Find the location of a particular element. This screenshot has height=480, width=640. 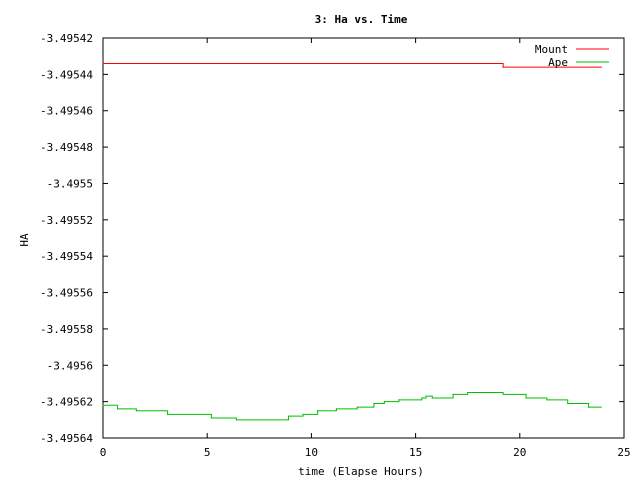

chart-title: 3: Ha vs. Time is located at coordinates (361, 19).